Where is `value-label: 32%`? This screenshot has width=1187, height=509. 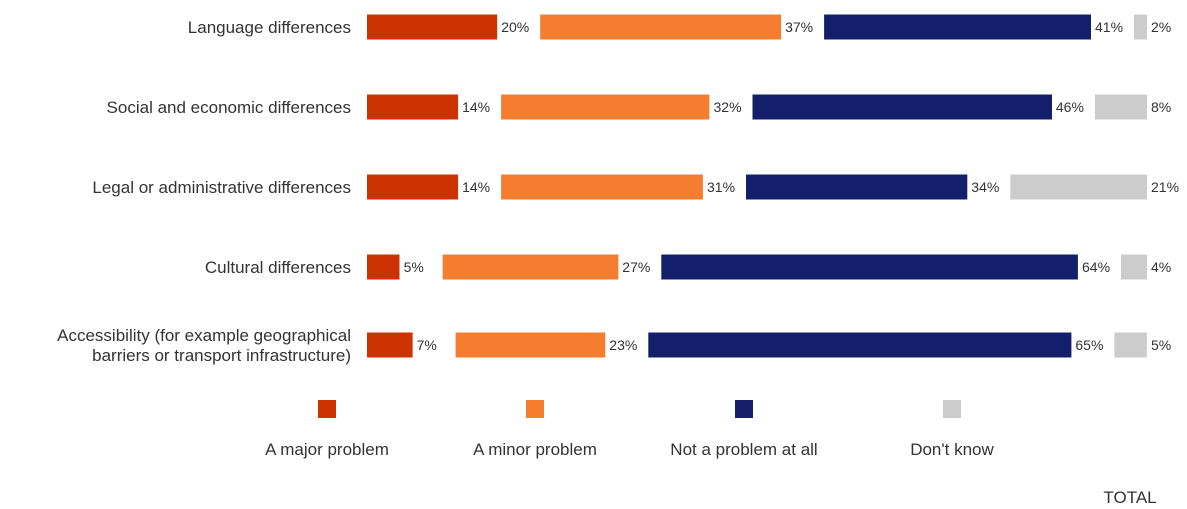
value-label: 32% is located at coordinates (728, 107).